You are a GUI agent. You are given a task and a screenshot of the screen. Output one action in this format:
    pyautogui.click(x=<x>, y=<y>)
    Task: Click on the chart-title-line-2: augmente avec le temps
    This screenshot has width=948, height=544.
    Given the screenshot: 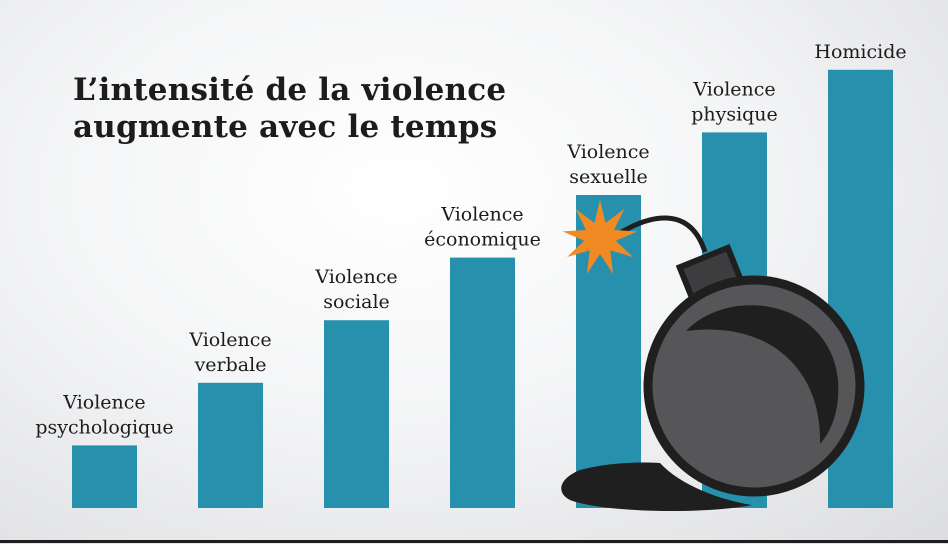 What is the action you would take?
    pyautogui.click(x=285, y=127)
    